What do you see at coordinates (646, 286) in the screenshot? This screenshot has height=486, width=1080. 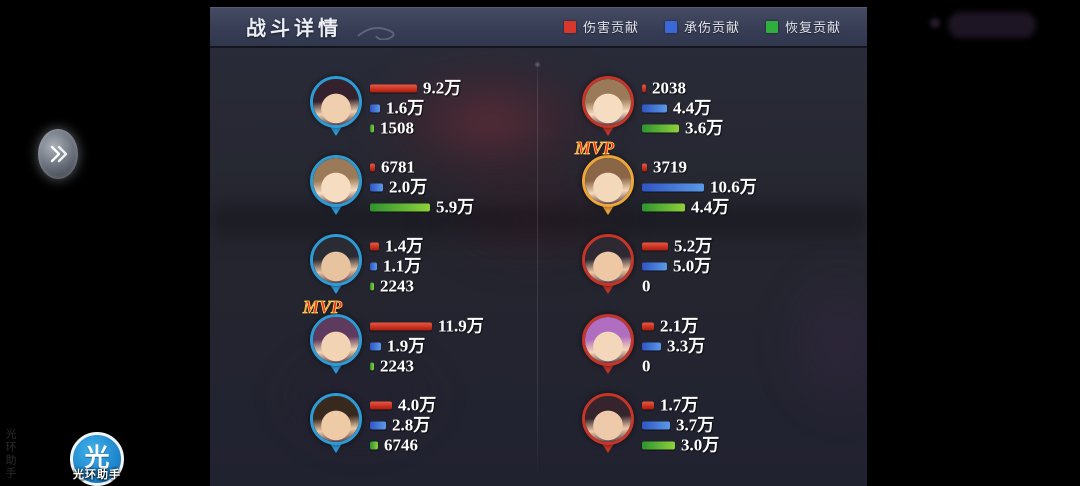 I see `healing-value: 0` at bounding box center [646, 286].